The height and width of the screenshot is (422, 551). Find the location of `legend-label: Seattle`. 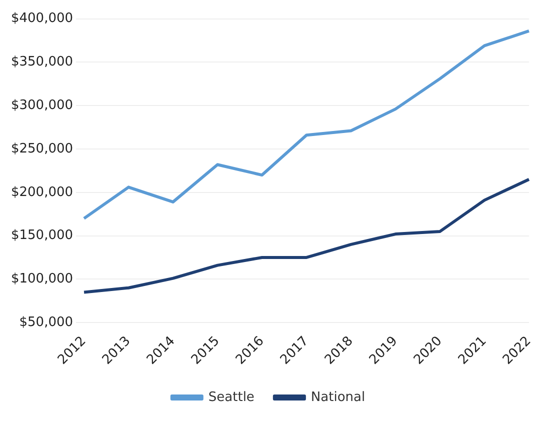

legend-label: Seattle is located at coordinates (231, 397).